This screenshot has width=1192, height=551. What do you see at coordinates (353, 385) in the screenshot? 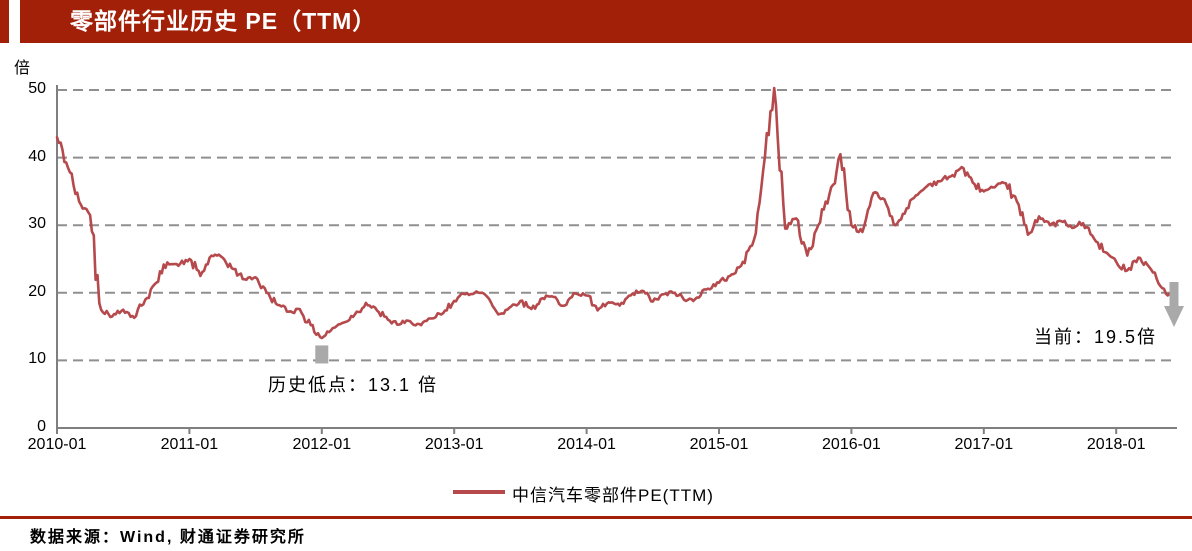
I see `historical-low-annotation: 历史低点：13.1 倍` at bounding box center [353, 385].